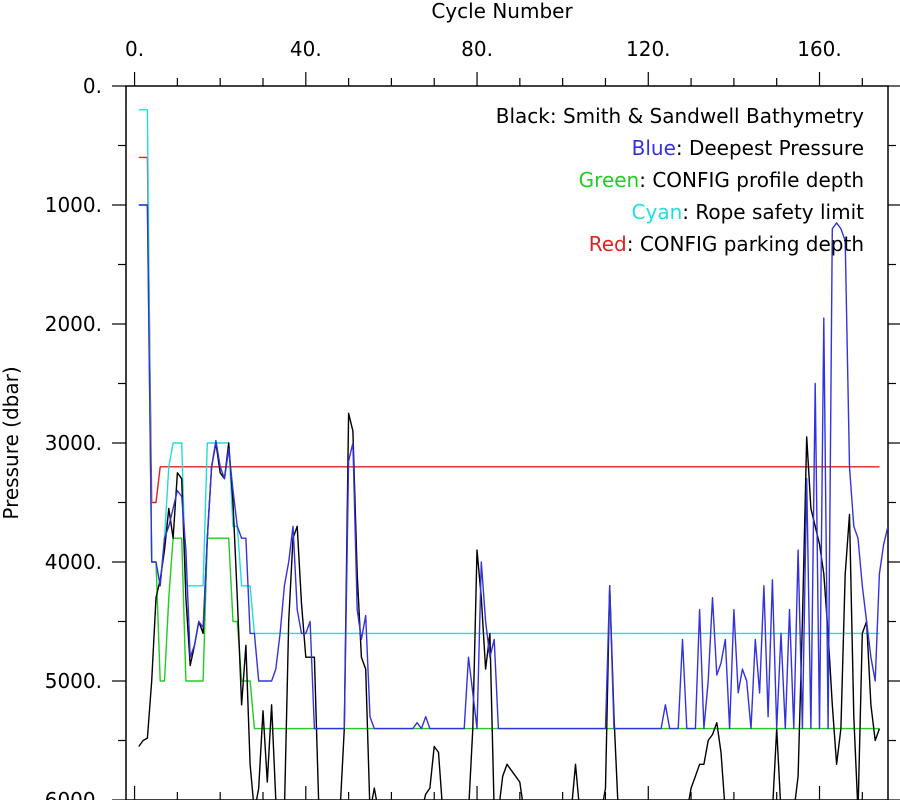 This screenshot has width=900, height=800. I want to click on legend-entry: Red: CONFIG parking depth, so click(726, 244).